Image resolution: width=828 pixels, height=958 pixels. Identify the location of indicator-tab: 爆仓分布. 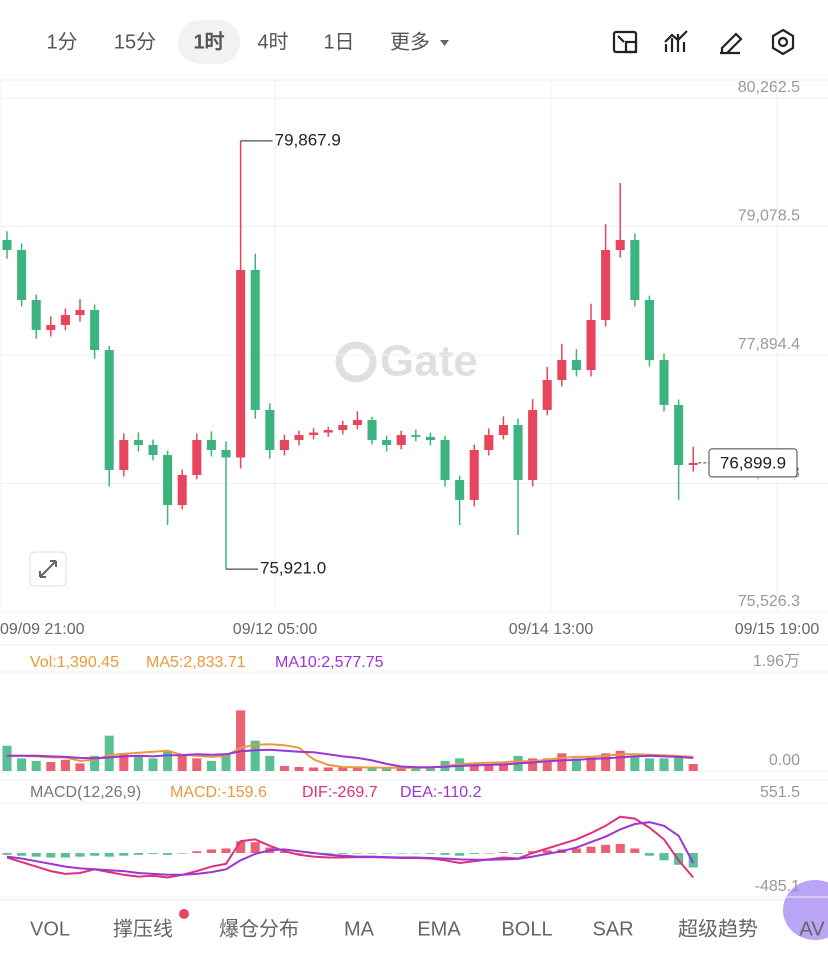
(259, 928).